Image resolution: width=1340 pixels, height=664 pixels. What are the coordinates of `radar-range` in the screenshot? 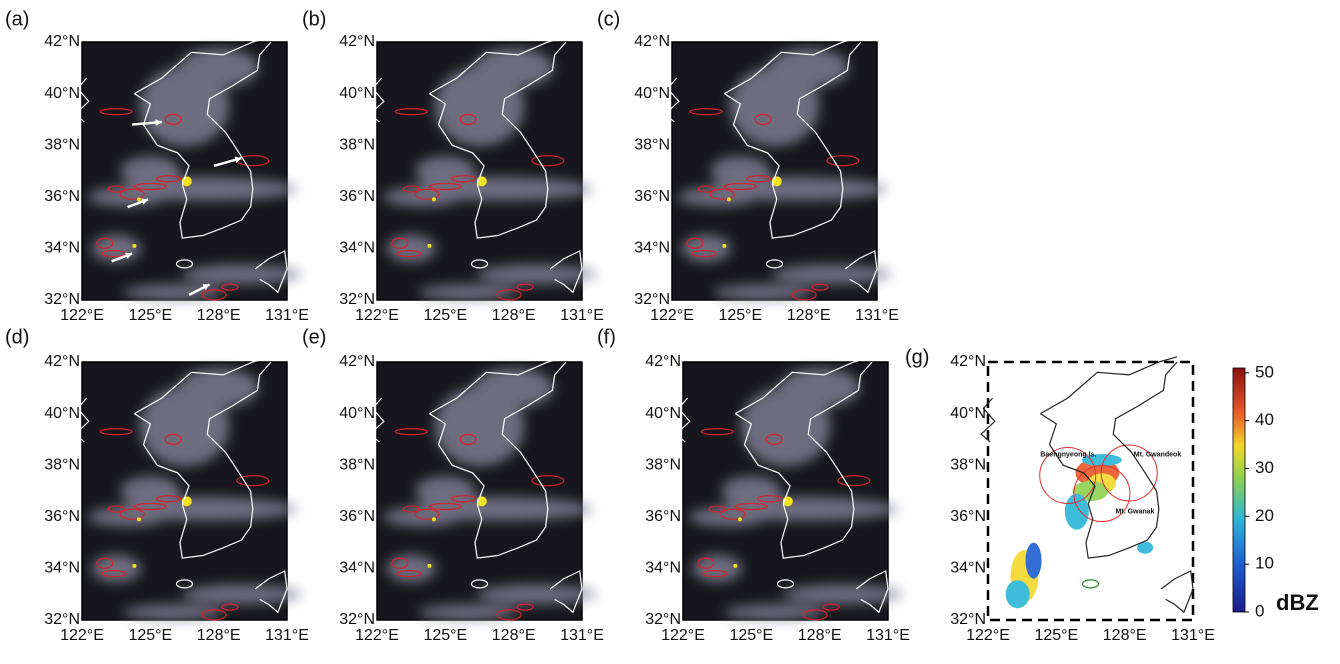 It's located at (1068, 476).